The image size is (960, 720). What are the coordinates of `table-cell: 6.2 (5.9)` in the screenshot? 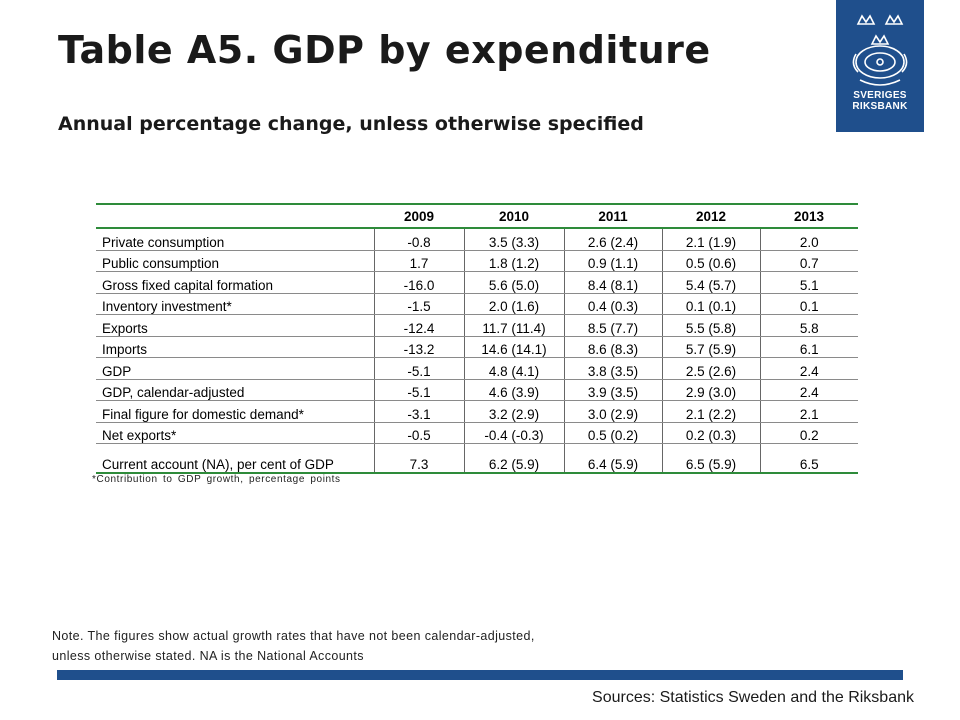 It's located at (513, 458).